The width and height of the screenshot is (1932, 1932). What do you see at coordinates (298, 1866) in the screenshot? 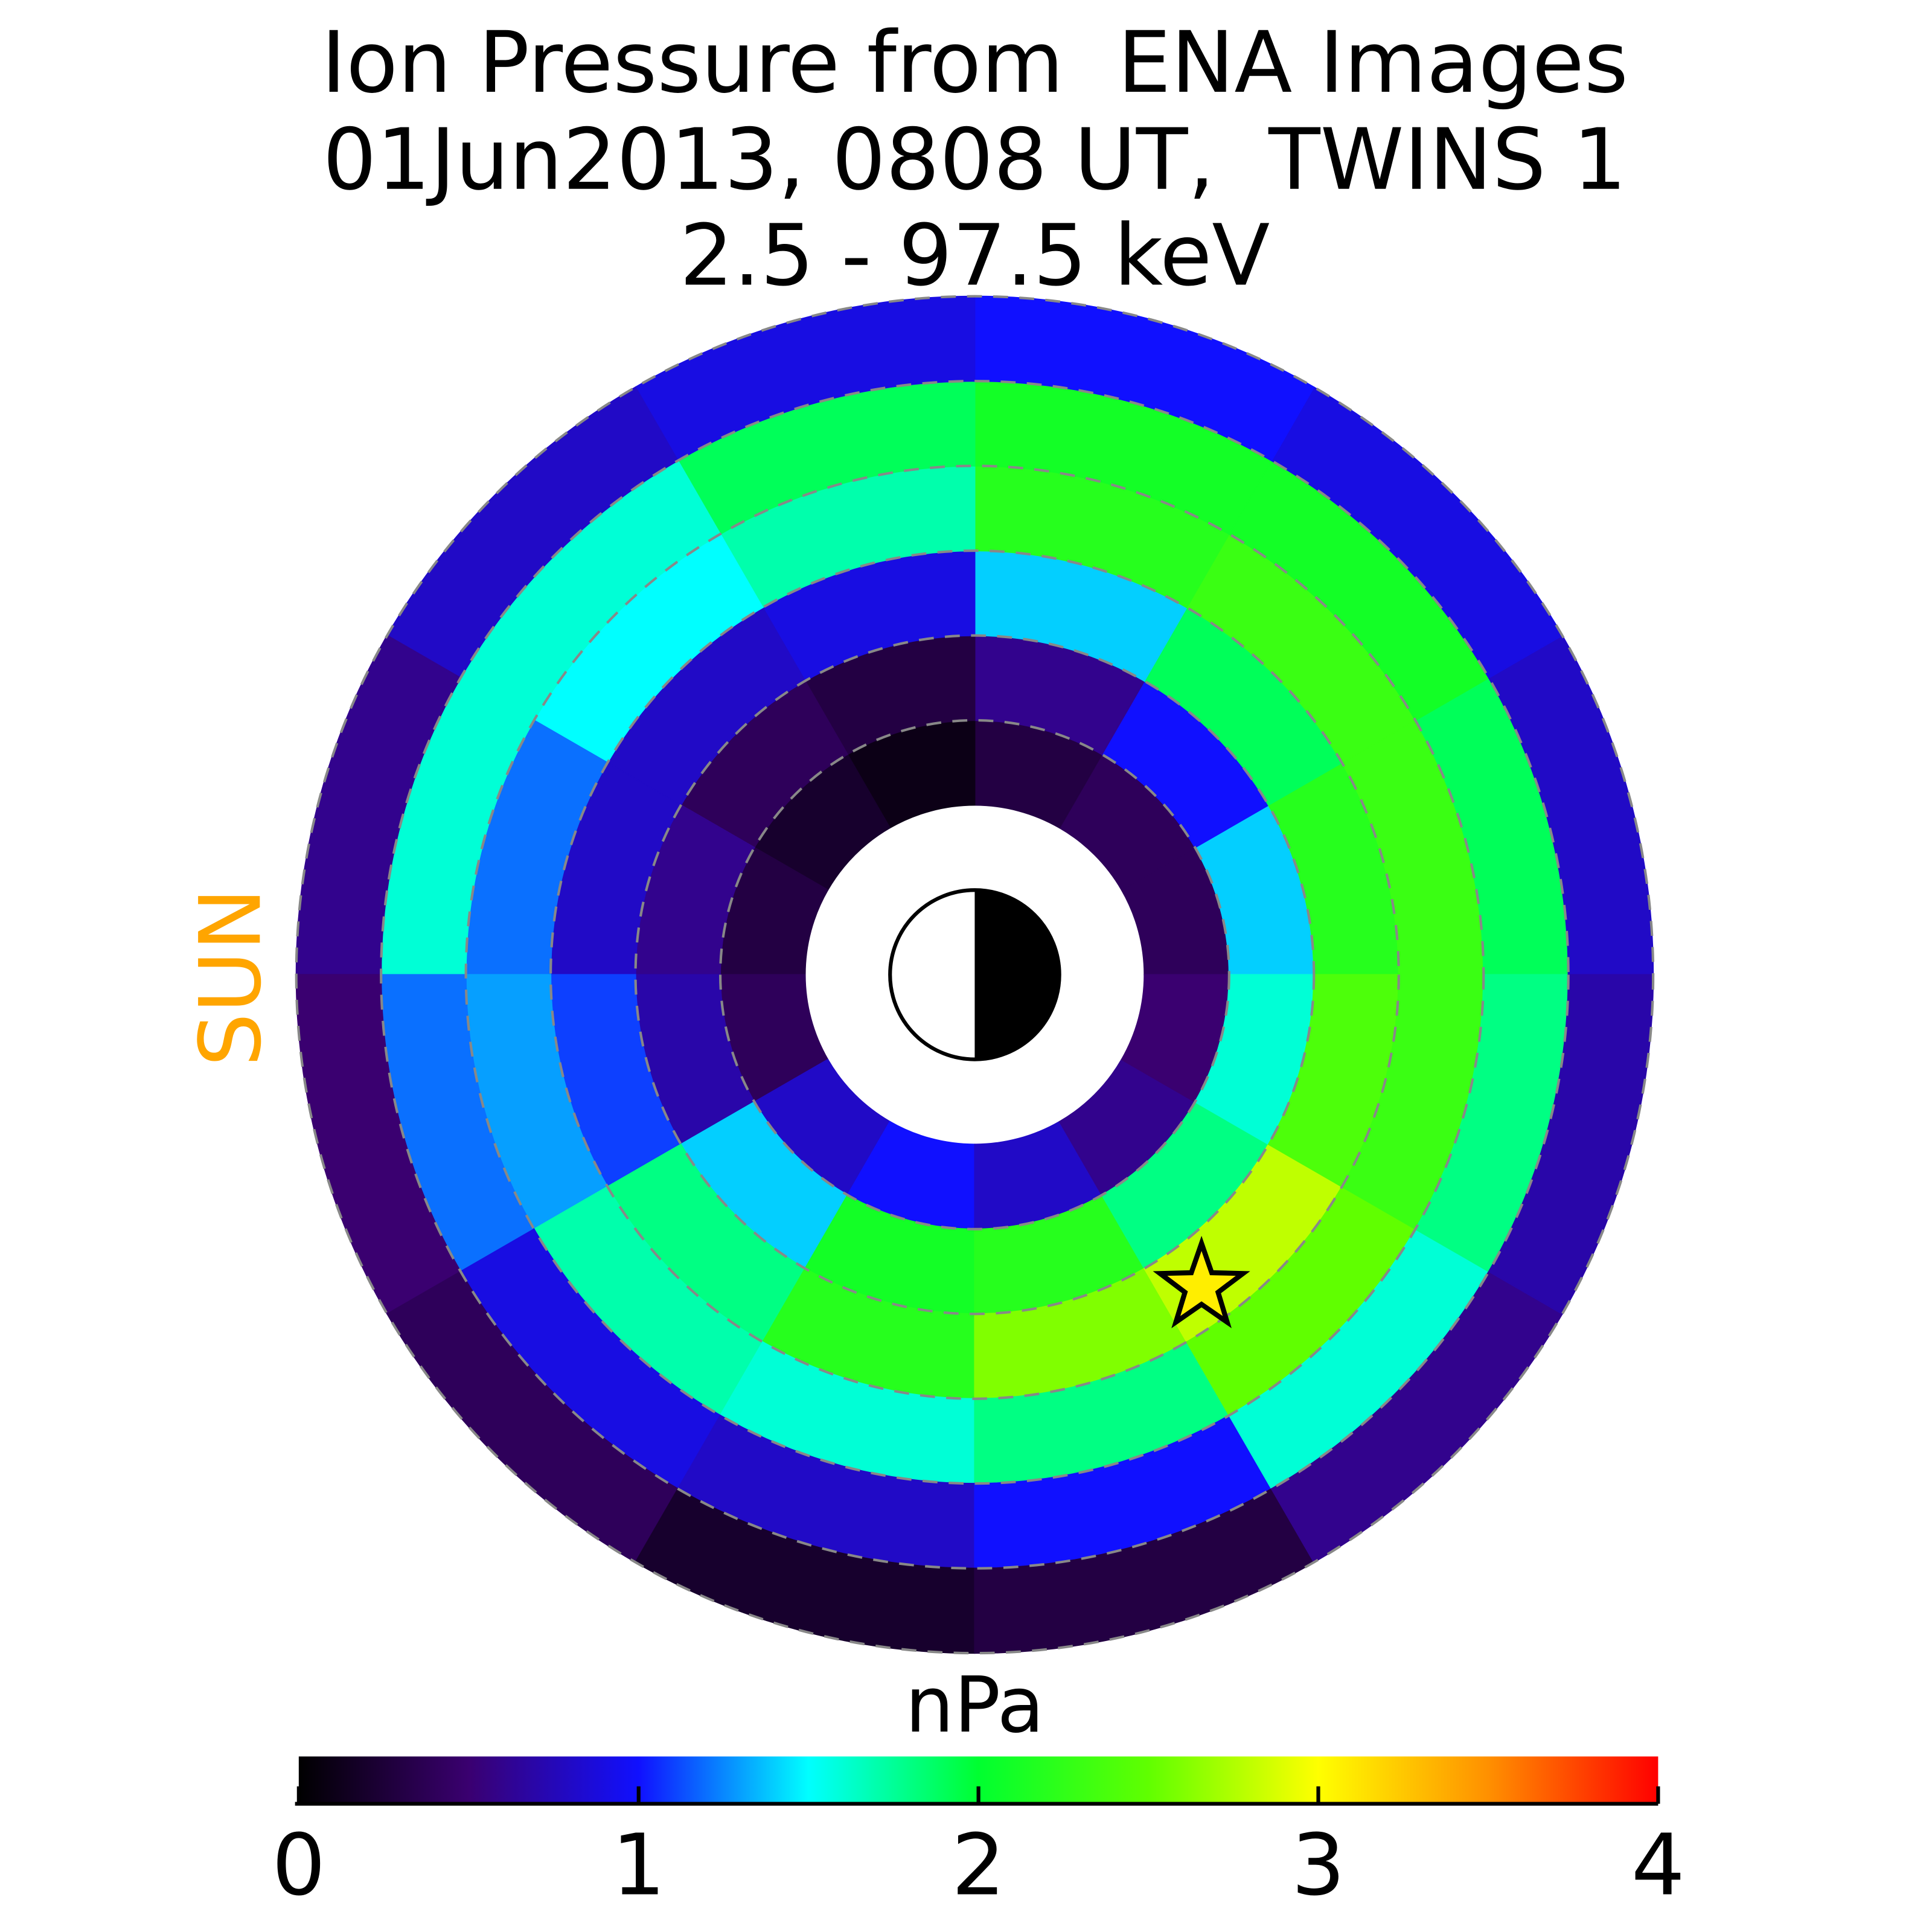
I see `colorbar-tick-label: 0` at bounding box center [298, 1866].